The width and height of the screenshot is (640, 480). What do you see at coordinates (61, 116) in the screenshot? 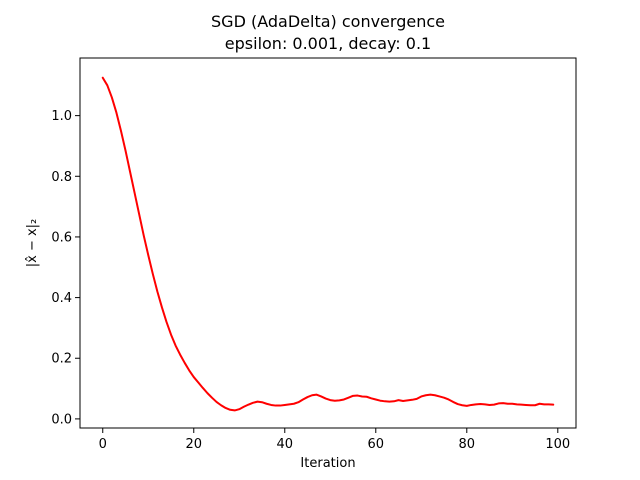
I see `y-tick-label: 1.0` at bounding box center [61, 116].